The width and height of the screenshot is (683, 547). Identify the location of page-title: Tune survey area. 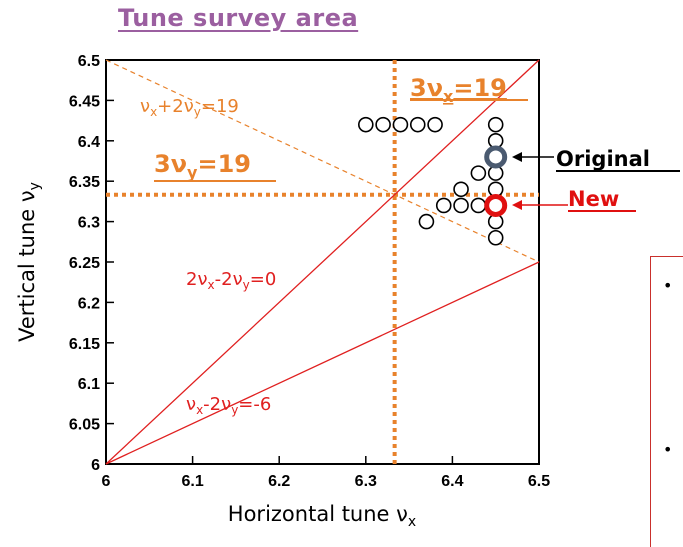
(238, 18).